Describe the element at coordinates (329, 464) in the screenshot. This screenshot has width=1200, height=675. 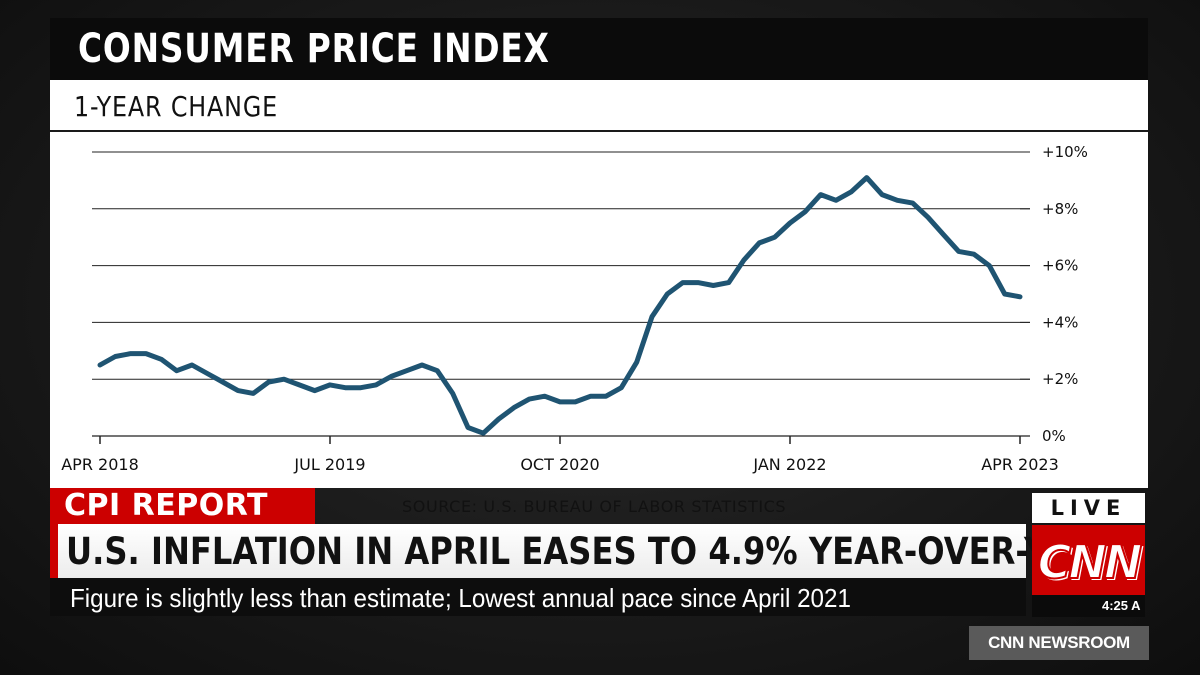
I see `x-tick-label: JUL 2019` at that location.